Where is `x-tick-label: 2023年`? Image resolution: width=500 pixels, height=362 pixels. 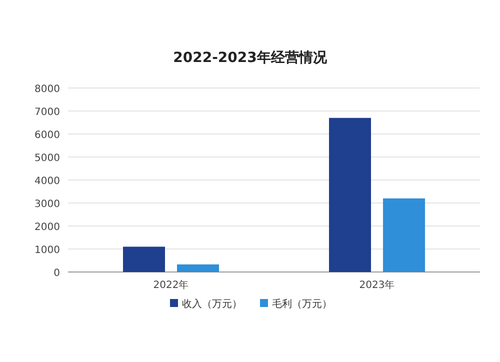
x-tick-label: 2023年 is located at coordinates (377, 285).